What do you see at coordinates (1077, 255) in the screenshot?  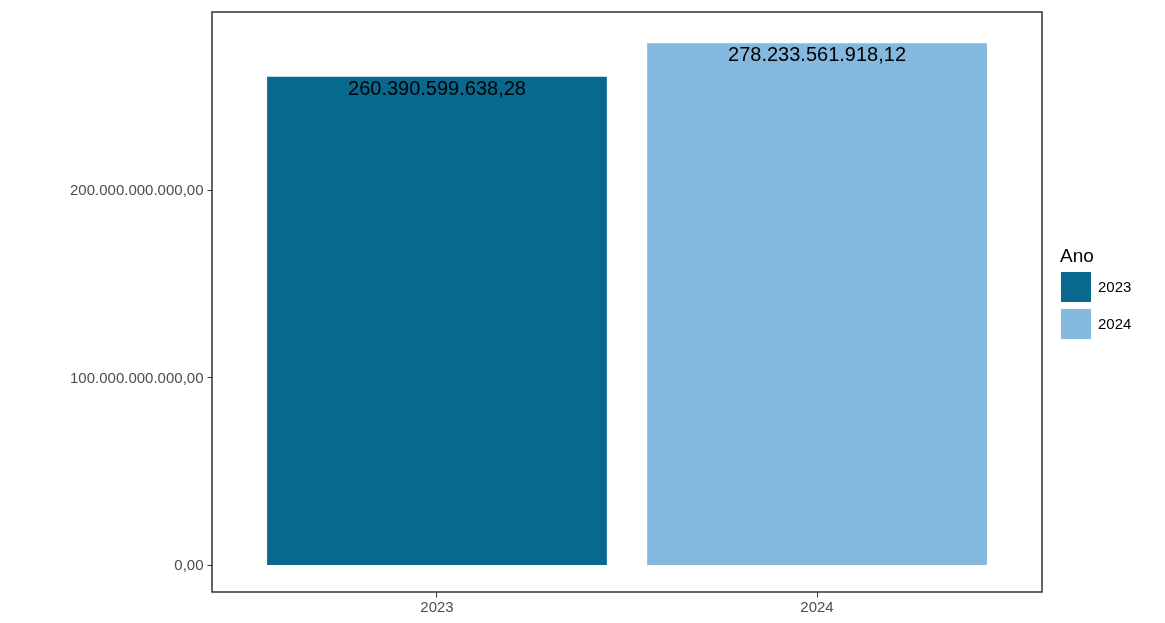 I see `legend-title: Ano` at bounding box center [1077, 255].